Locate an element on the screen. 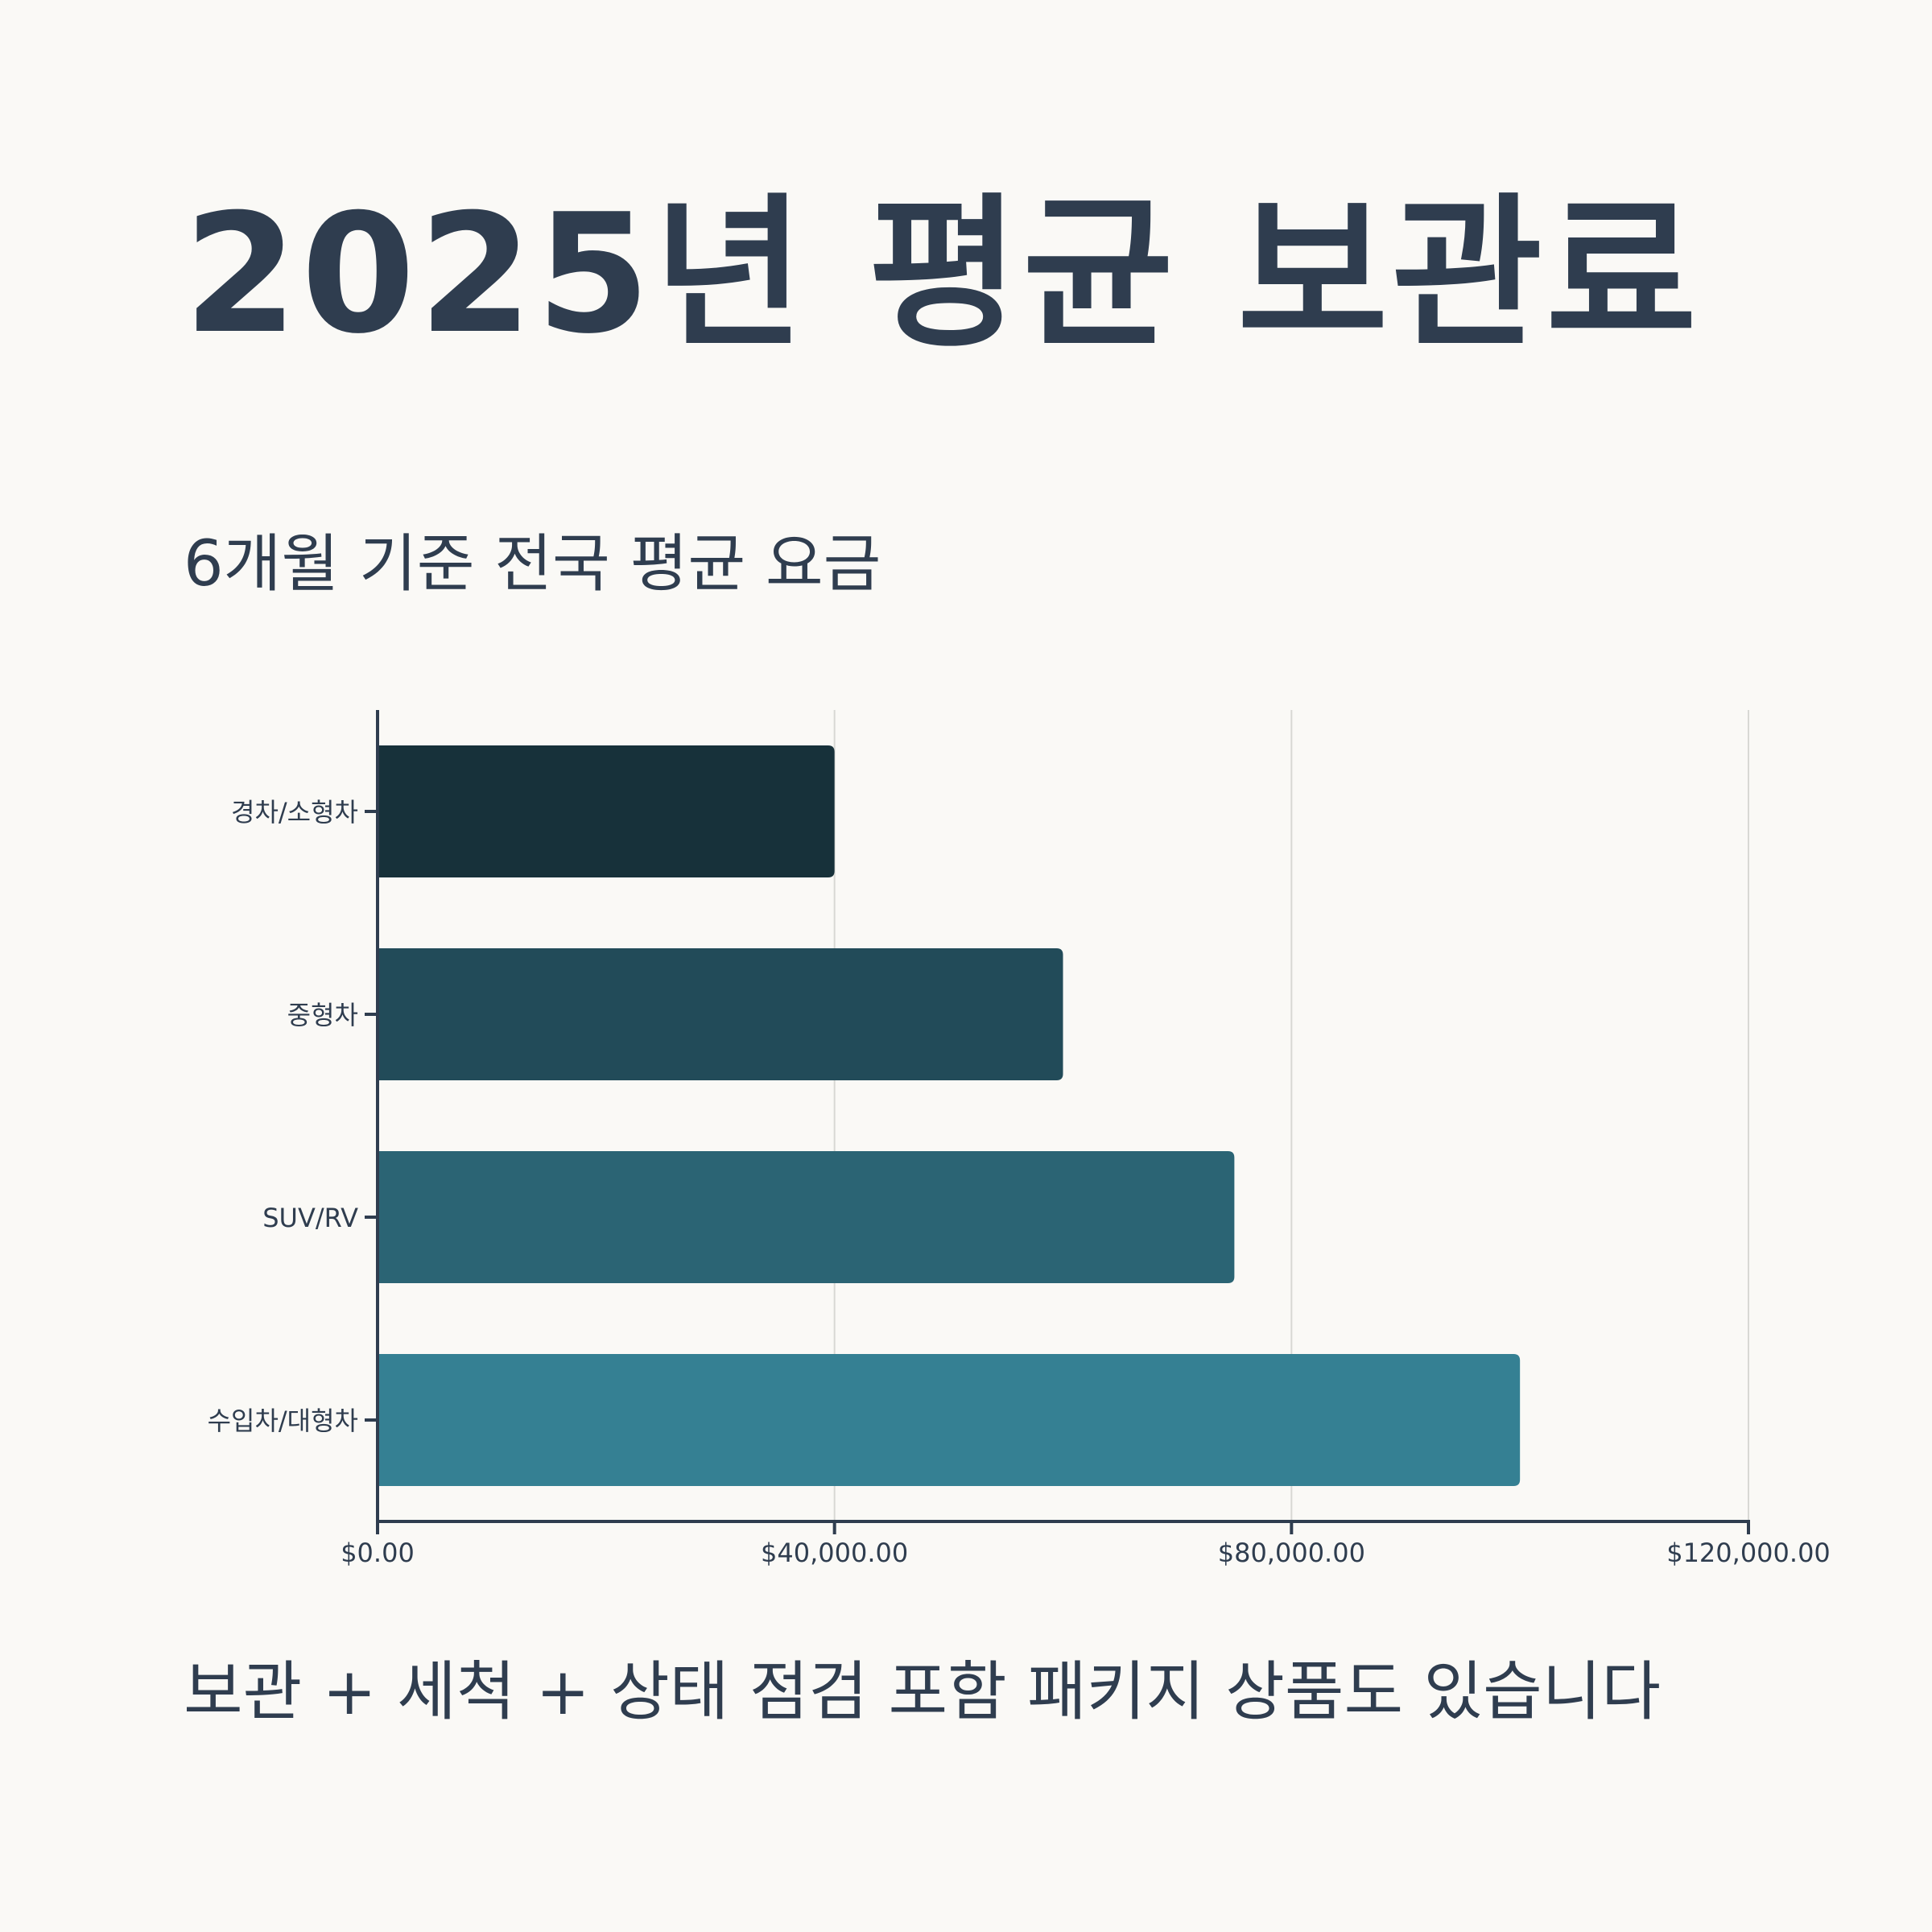  category-label-0: 경차/소형차 is located at coordinates (294, 812).